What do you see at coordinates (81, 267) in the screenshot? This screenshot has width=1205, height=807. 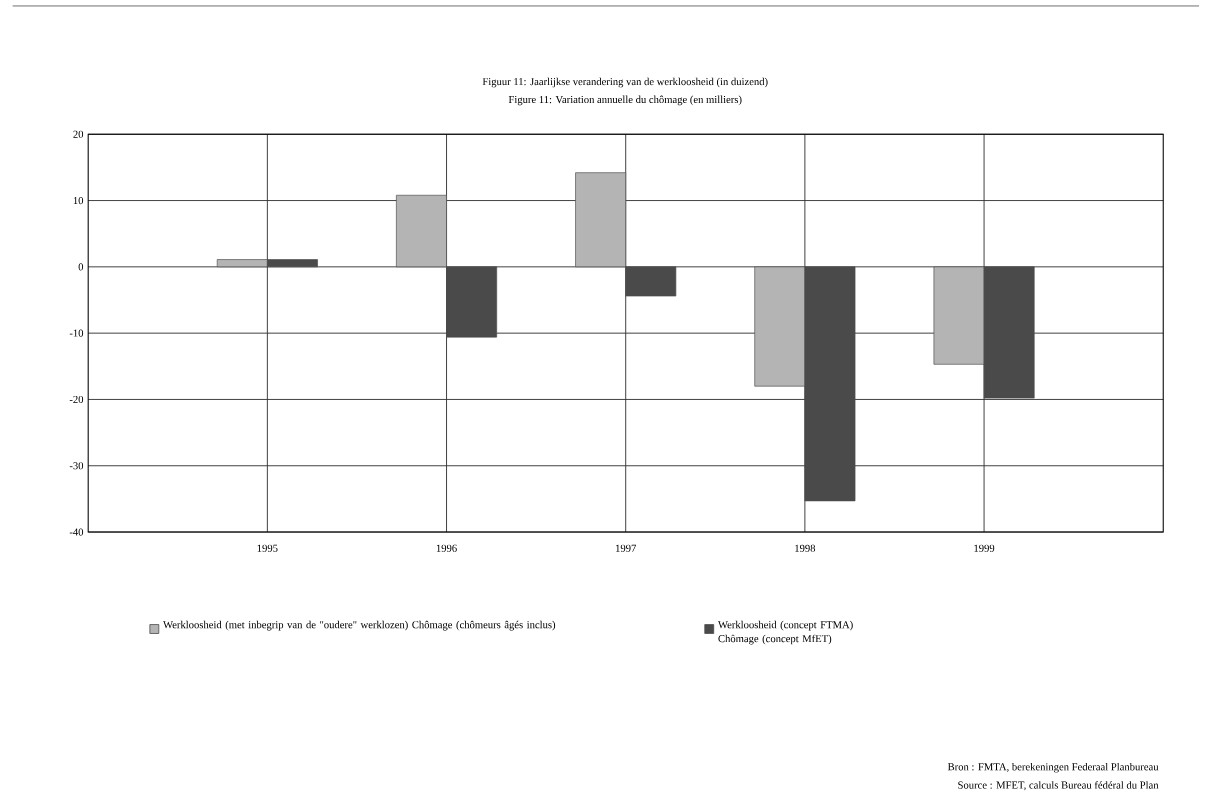 I see `y-tick-label: 0` at bounding box center [81, 267].